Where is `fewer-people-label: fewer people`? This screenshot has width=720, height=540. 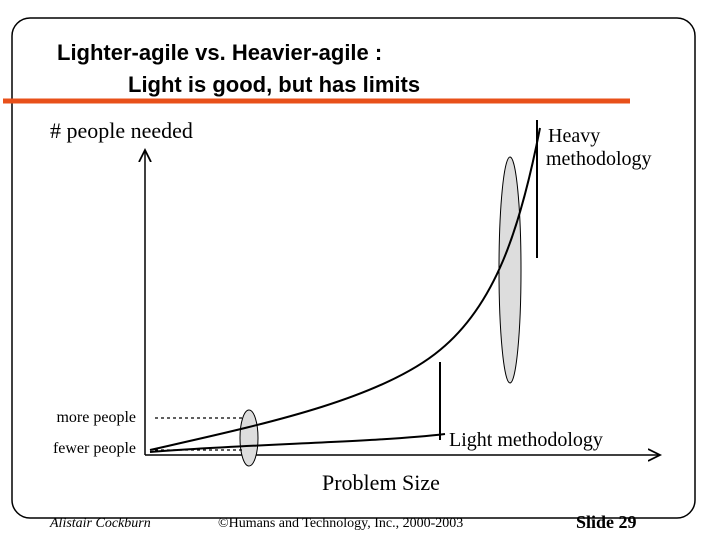
fewer-people-label: fewer people is located at coordinates (94, 448).